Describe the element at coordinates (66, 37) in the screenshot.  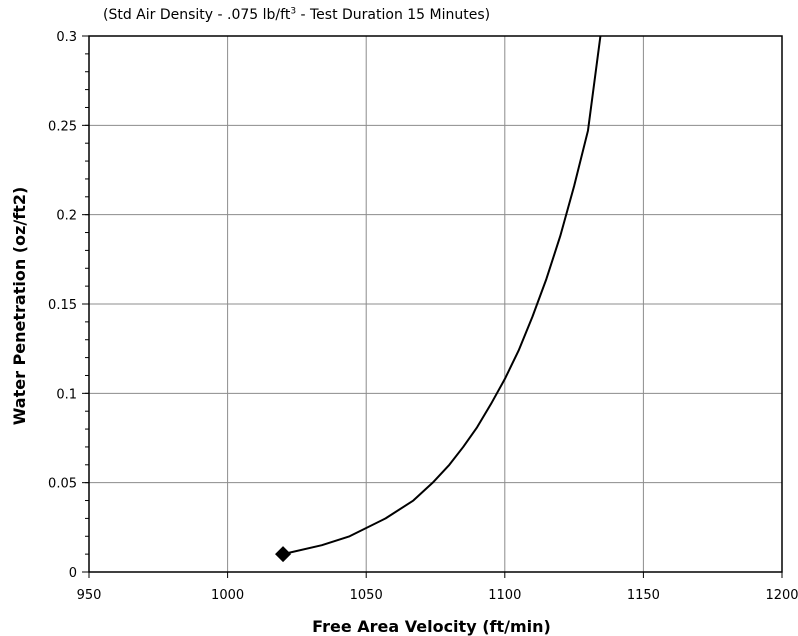
I see `y-tick-label: 0.3` at that location.